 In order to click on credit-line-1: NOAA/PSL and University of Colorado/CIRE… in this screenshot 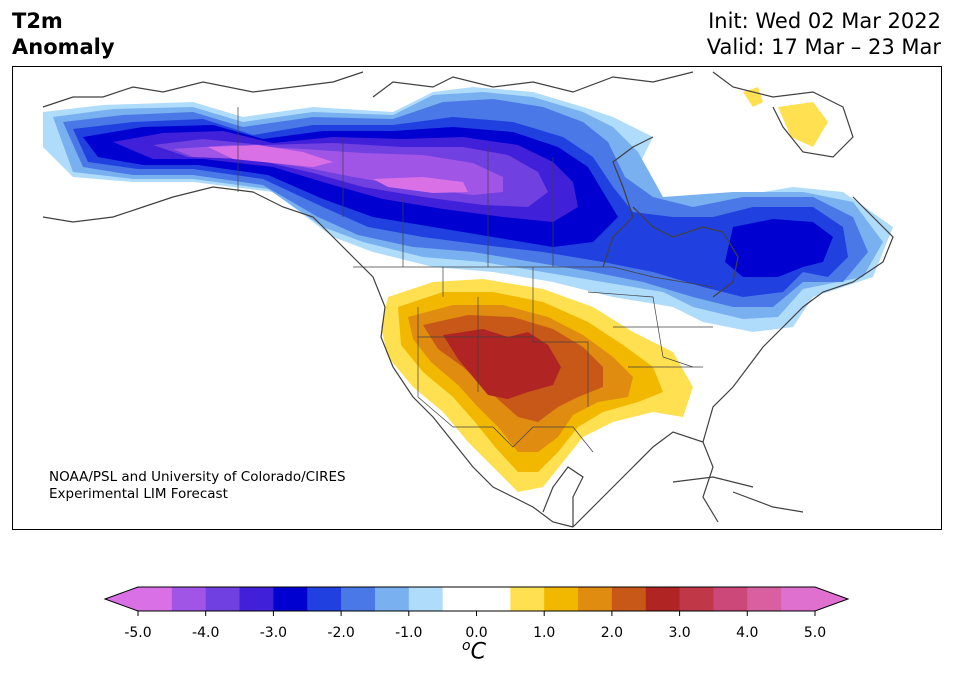, I will do `click(197, 477)`.